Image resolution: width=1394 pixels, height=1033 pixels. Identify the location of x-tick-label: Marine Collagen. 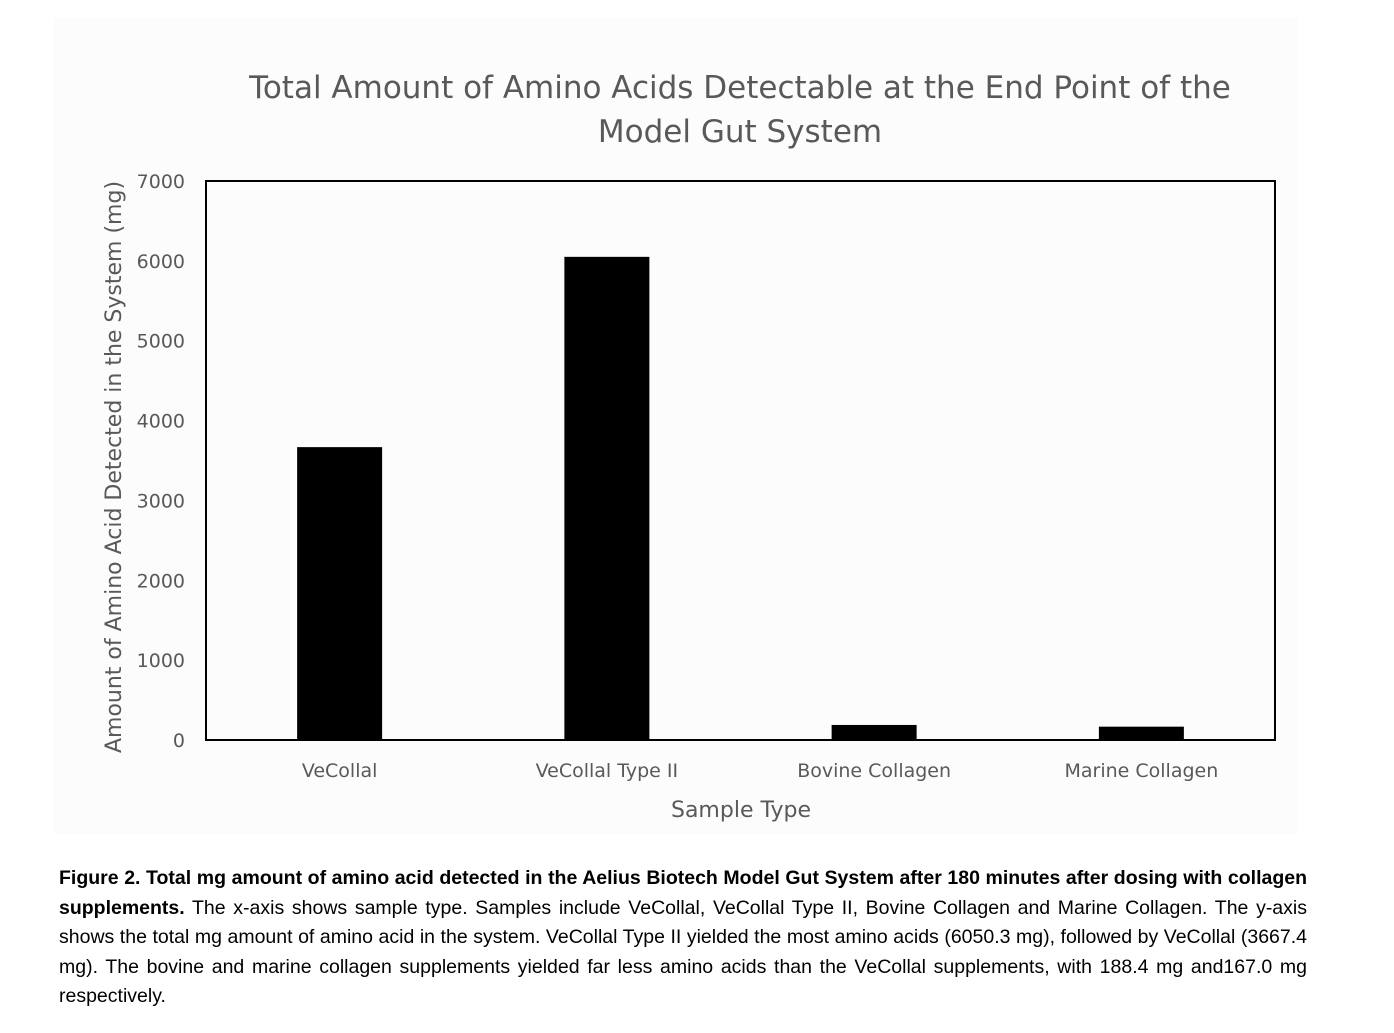
(1141, 771).